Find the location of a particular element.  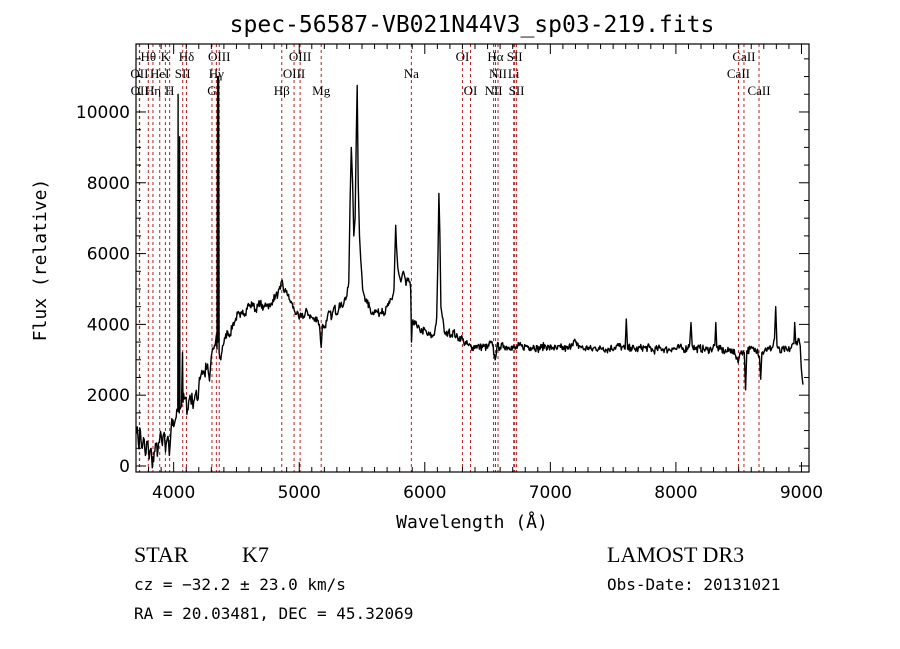

y-tick-label: 4000 is located at coordinates (108, 325).